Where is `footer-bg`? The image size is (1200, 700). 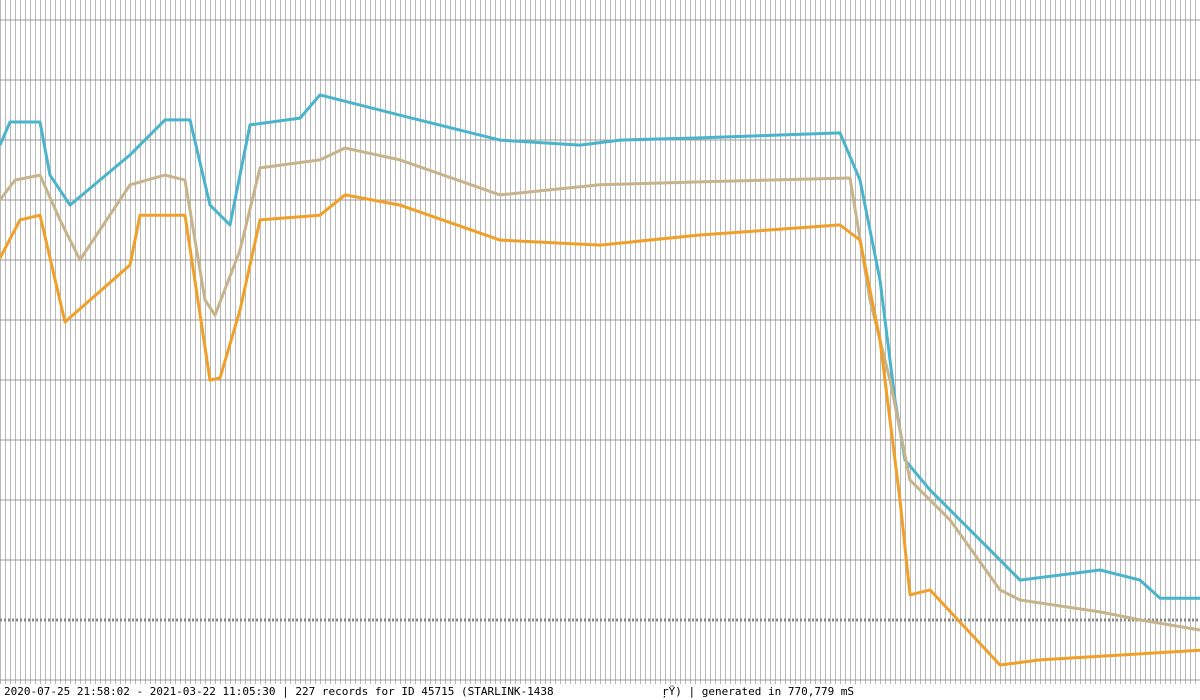 footer-bg is located at coordinates (600, 692).